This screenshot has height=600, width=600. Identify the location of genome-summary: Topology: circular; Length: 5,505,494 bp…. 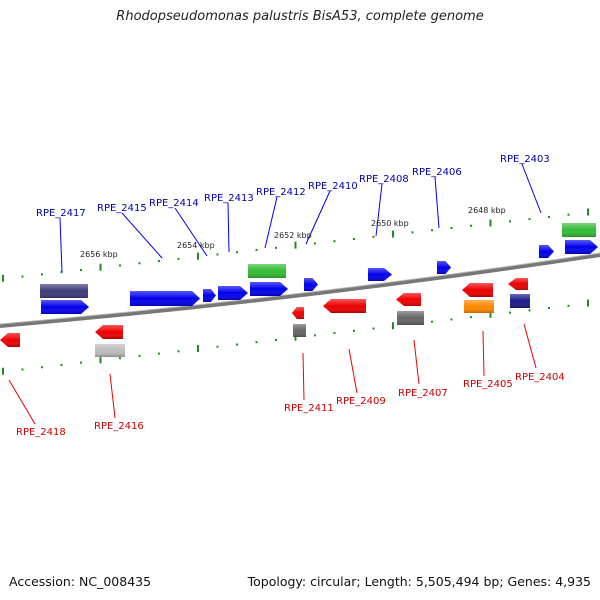
(419, 581).